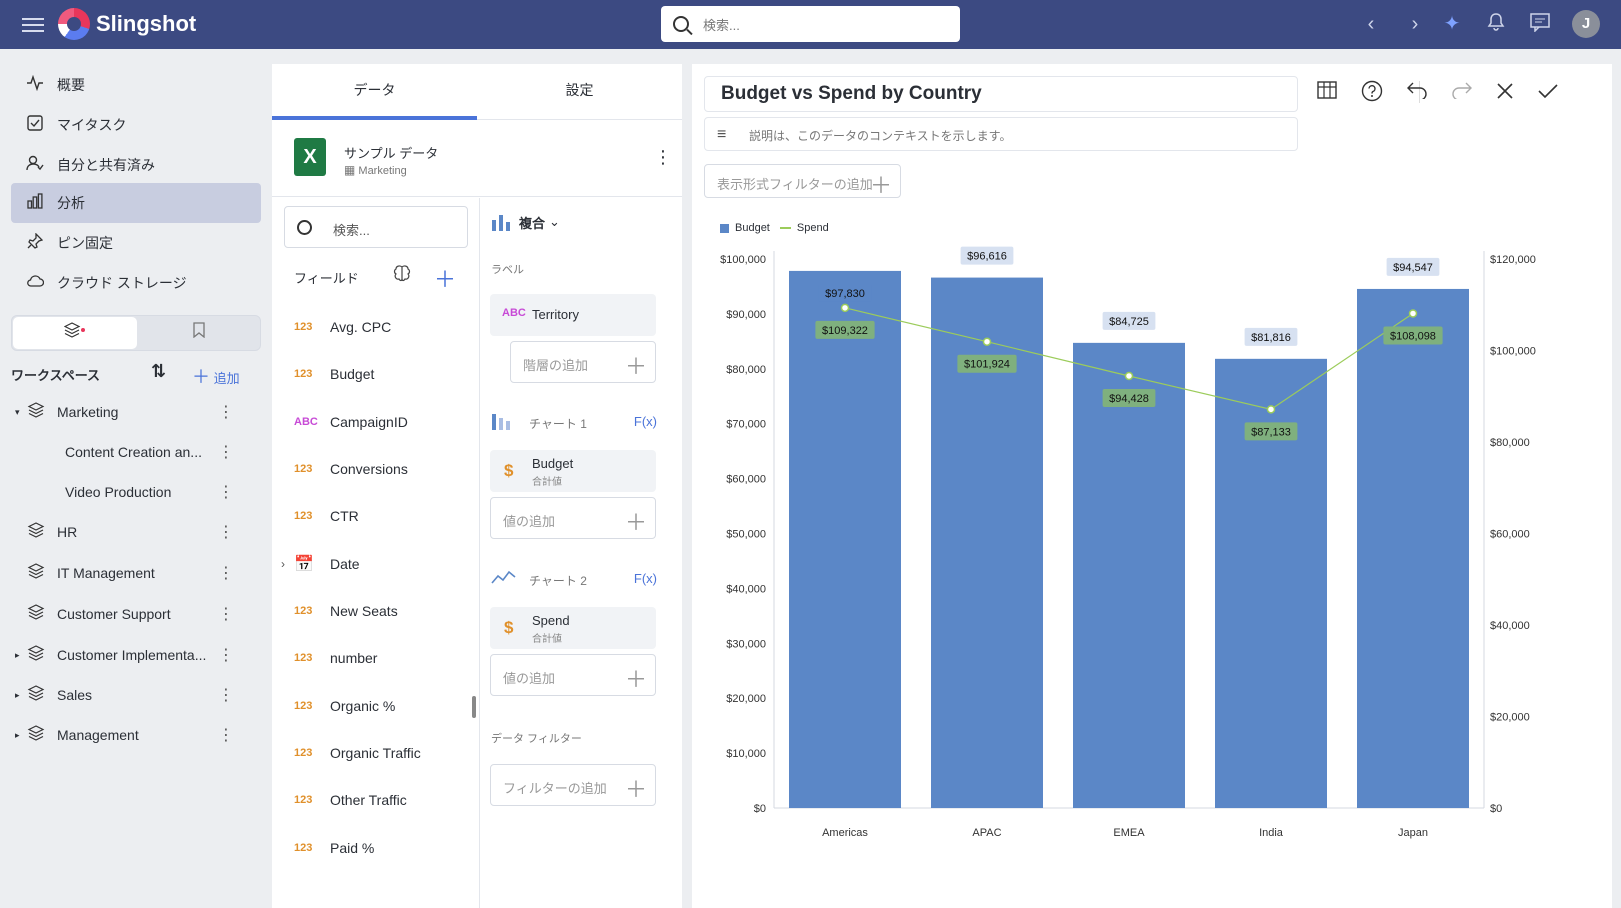 This screenshot has height=908, width=1621. I want to click on nav-item-shared-with-me: 自分と共有済み, so click(136, 165).